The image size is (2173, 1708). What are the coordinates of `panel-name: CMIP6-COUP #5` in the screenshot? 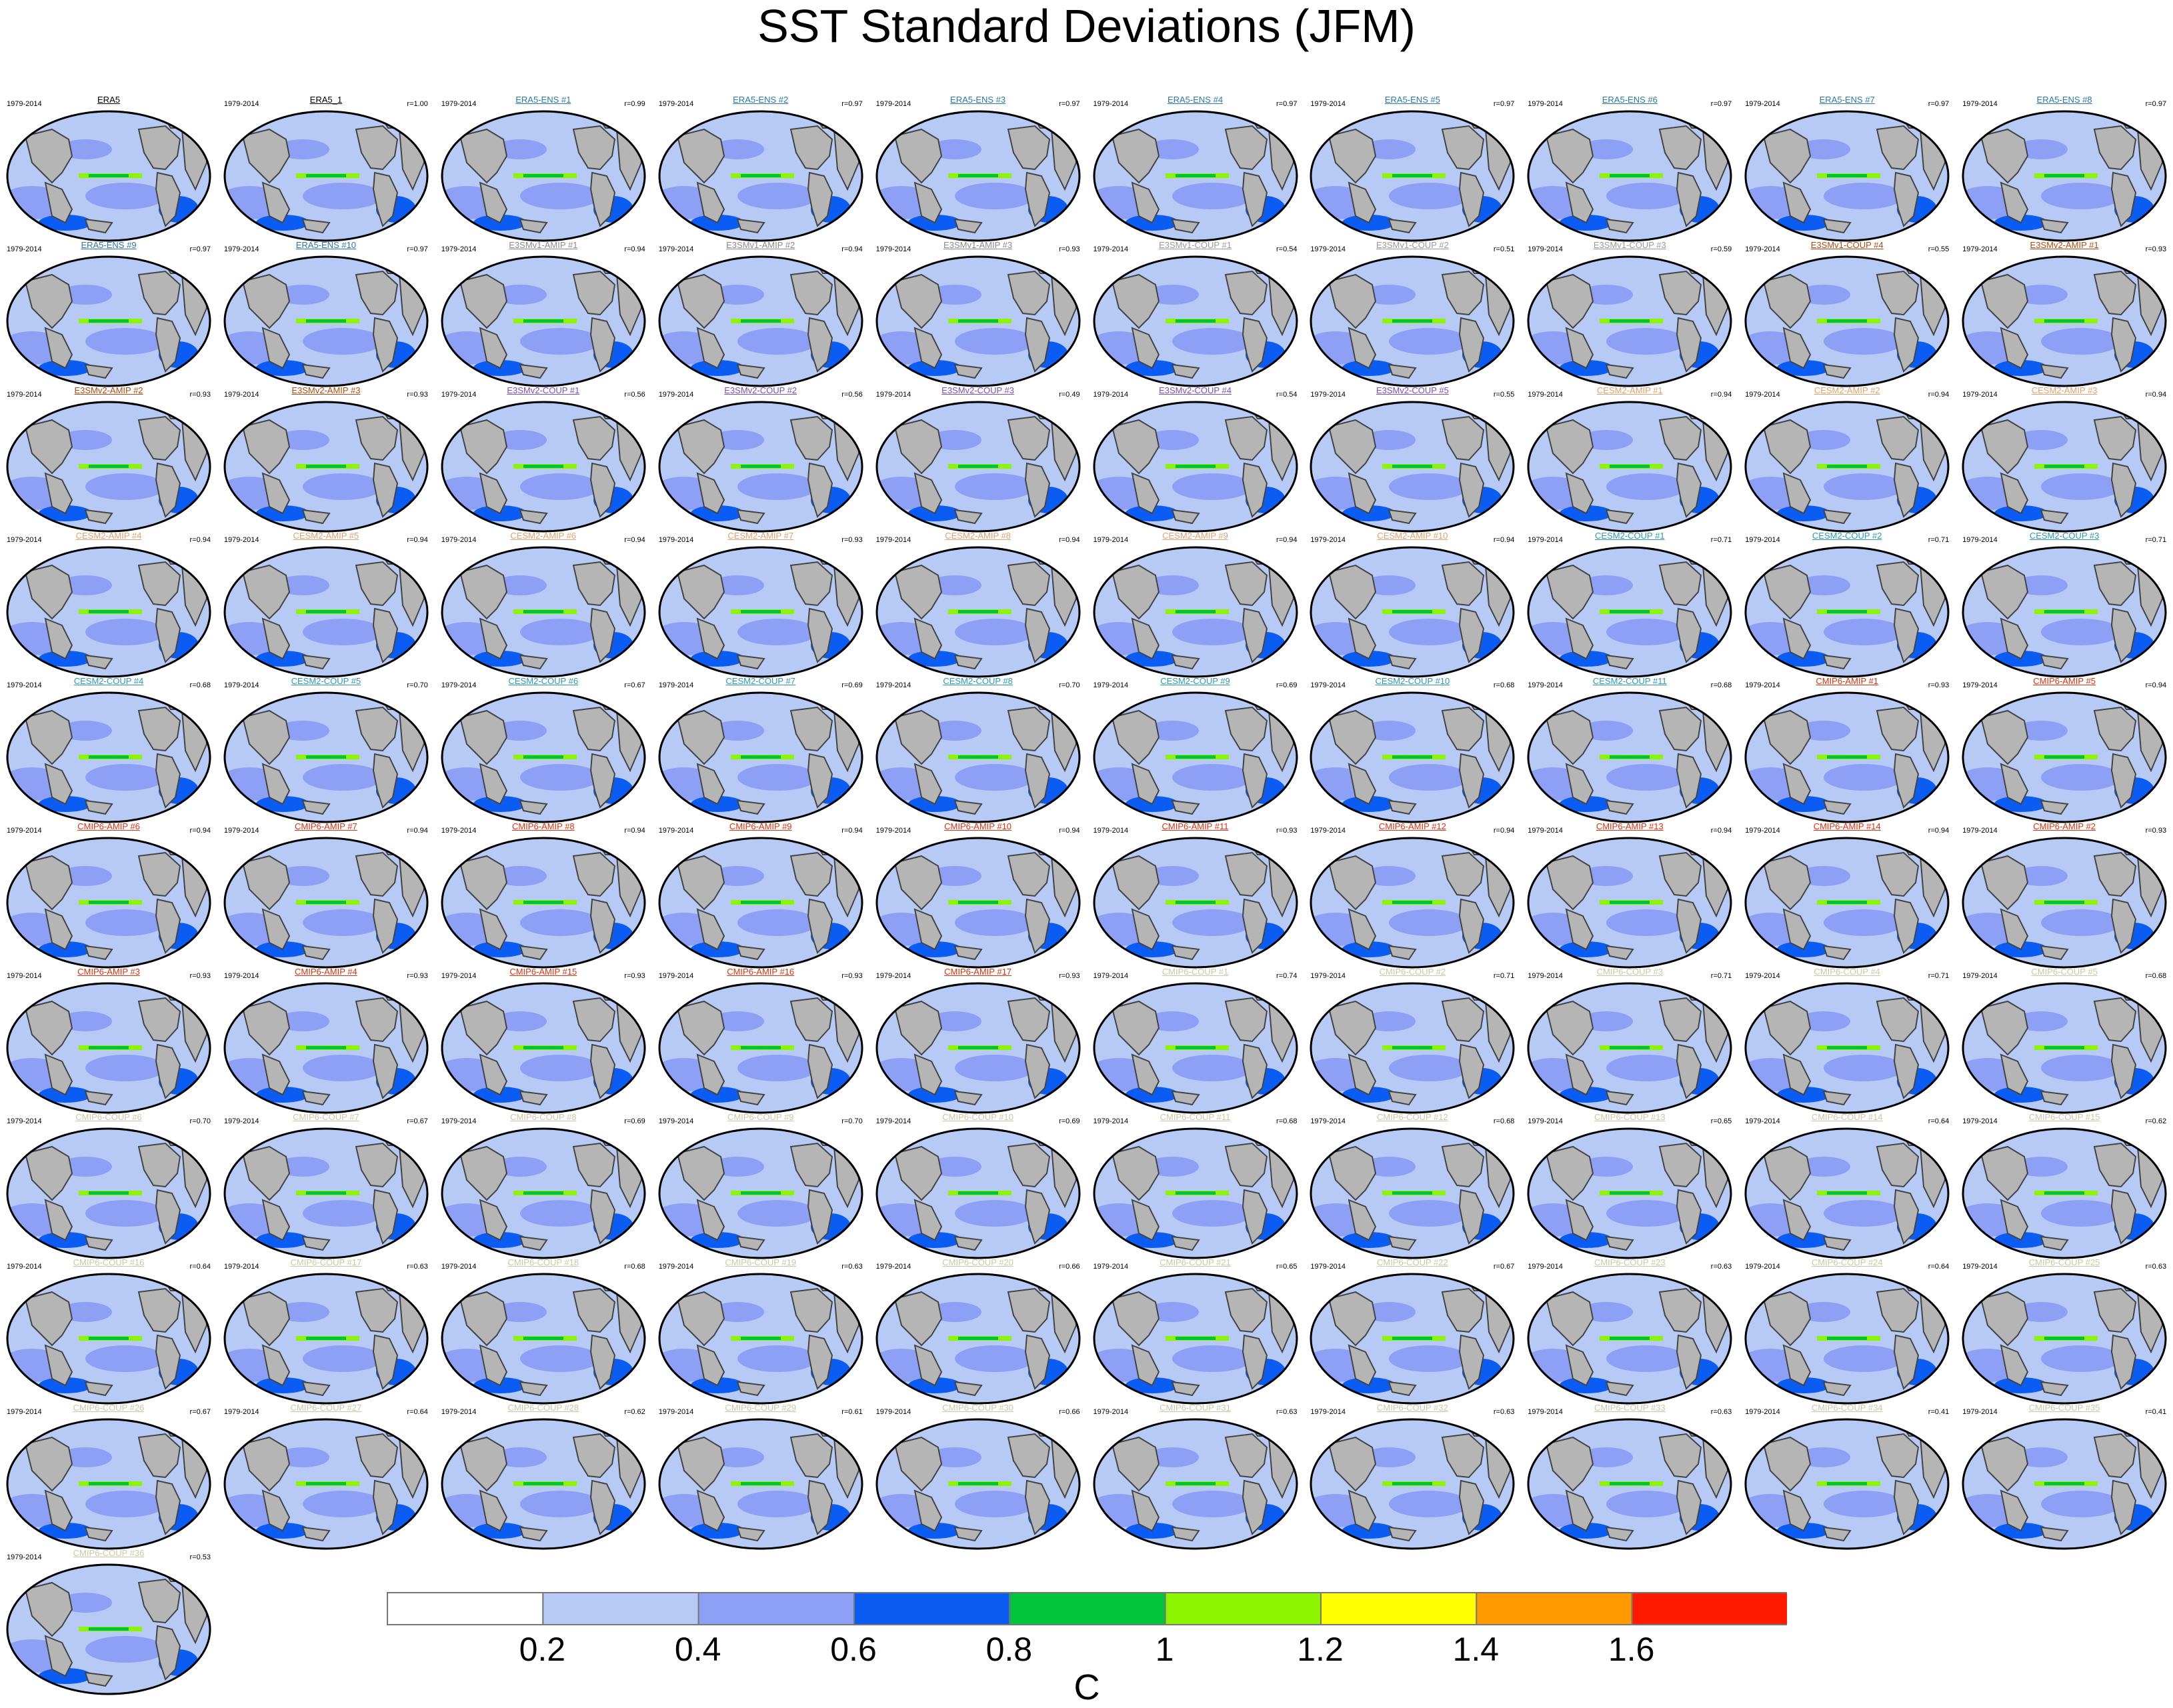 It's located at (2064, 972).